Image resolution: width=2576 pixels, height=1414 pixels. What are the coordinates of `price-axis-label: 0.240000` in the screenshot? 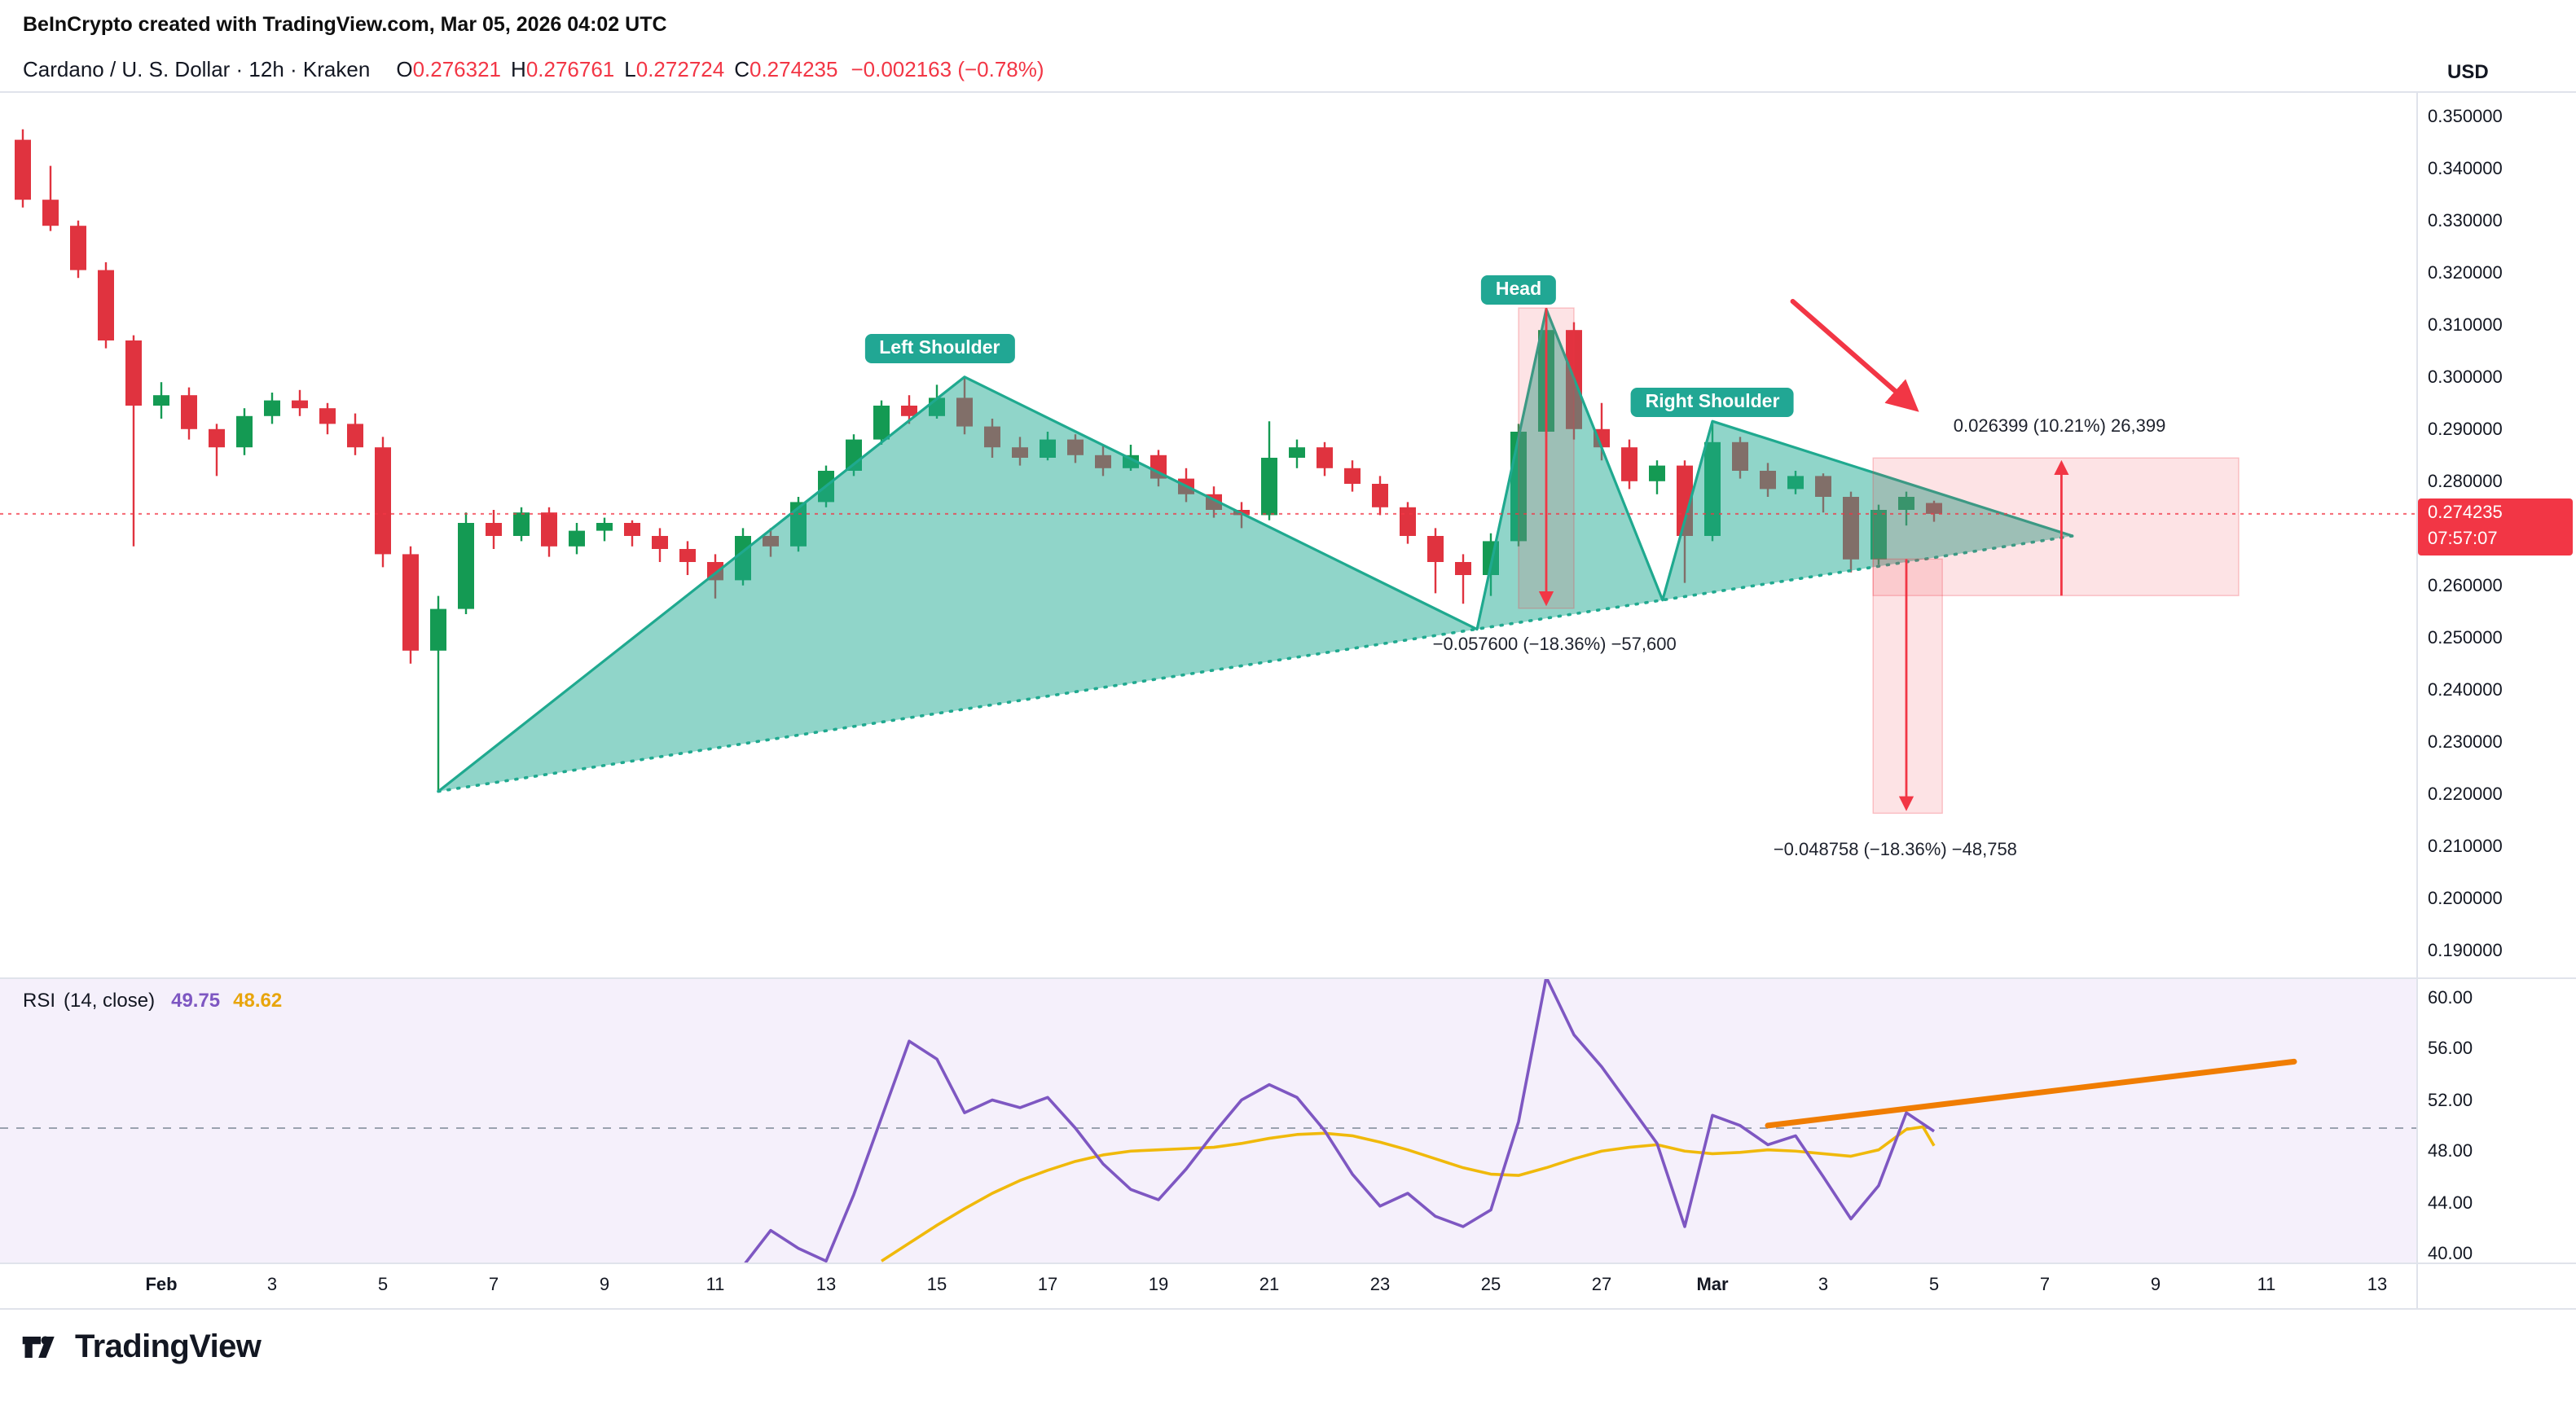 It's located at (2465, 691).